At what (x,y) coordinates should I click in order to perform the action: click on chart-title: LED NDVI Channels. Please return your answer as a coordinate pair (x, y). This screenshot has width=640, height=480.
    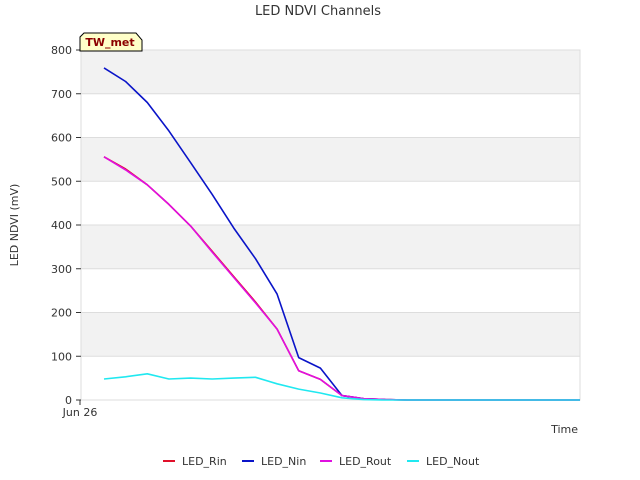
    Looking at the image, I should click on (318, 11).